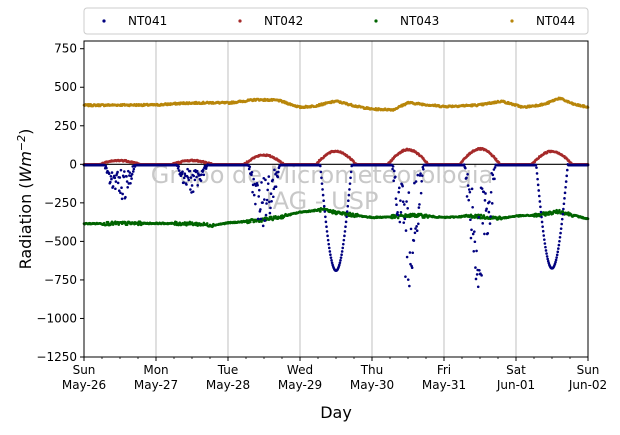  Describe the element at coordinates (147, 21) in the screenshot. I see `legend-label-nt041: NT041` at that location.